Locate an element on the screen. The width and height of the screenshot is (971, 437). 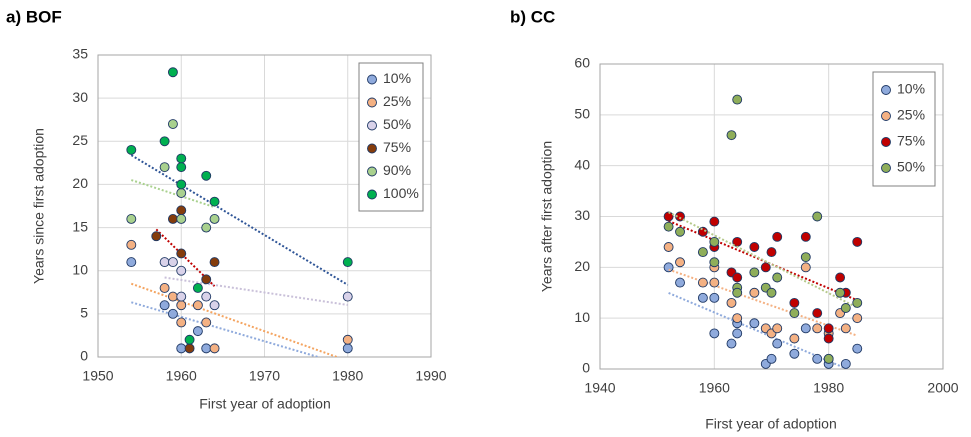
legend-label: 100% is located at coordinates (401, 193).